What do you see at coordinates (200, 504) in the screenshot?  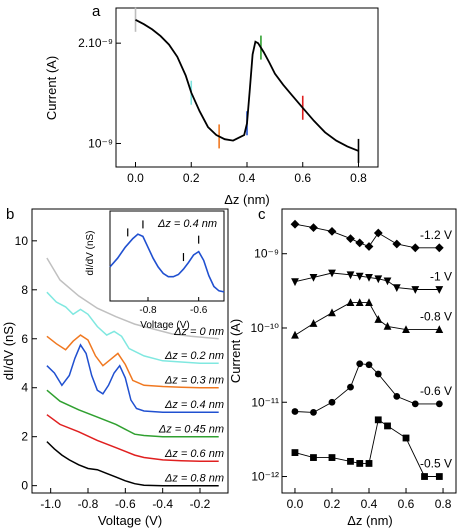 I see `panel-b-xtick-label: -0.2` at bounding box center [200, 504].